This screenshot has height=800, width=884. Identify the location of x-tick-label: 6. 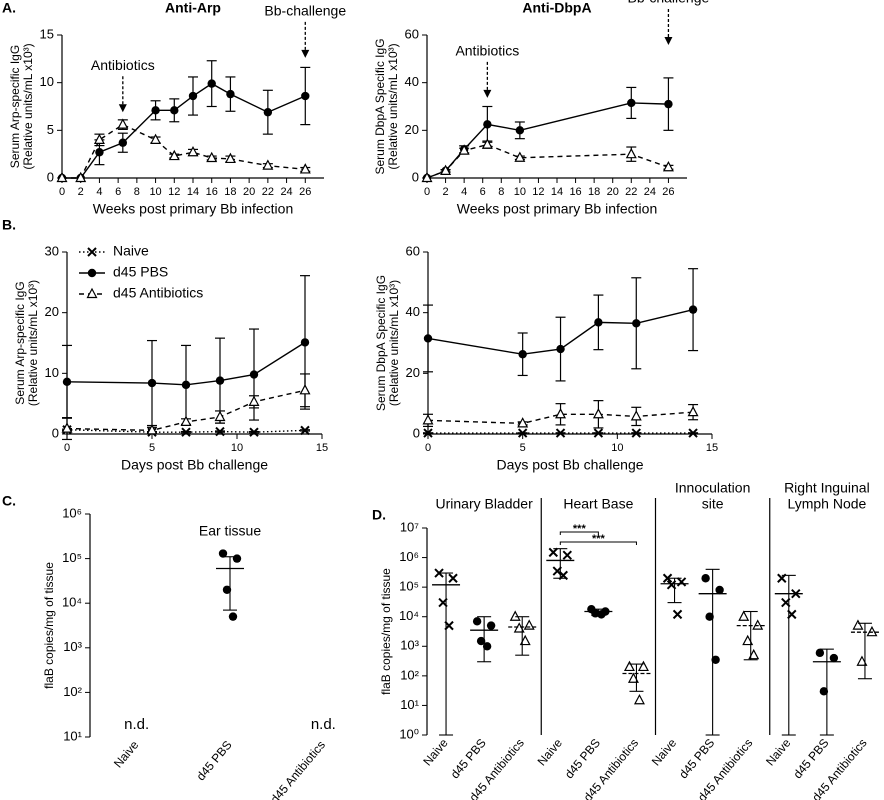
(483, 192).